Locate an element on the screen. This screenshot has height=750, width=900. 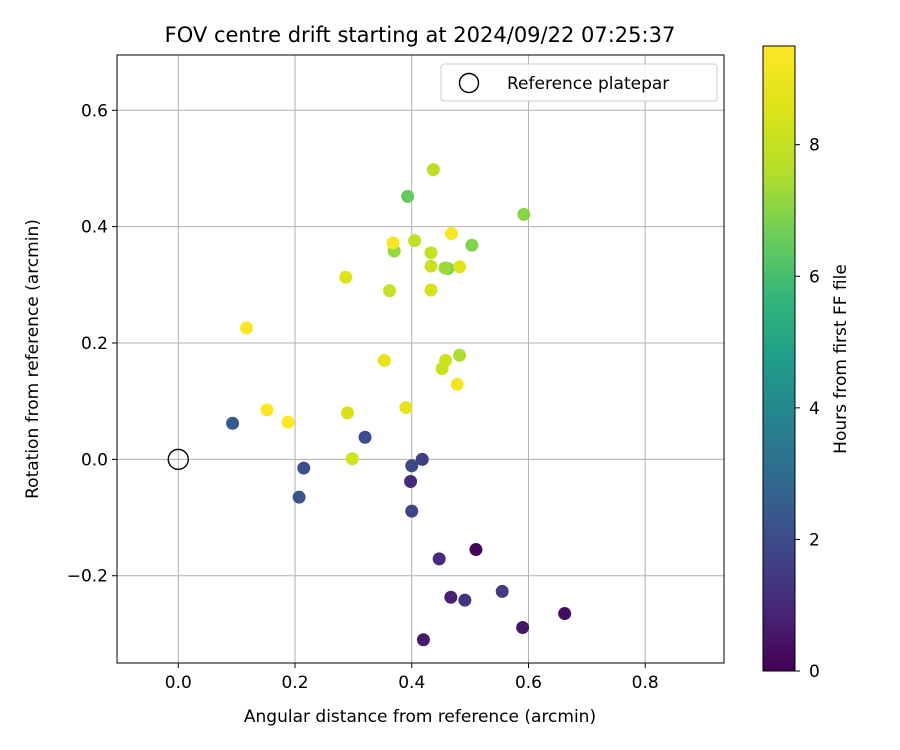
legend-reference-marker is located at coordinates (469, 83).